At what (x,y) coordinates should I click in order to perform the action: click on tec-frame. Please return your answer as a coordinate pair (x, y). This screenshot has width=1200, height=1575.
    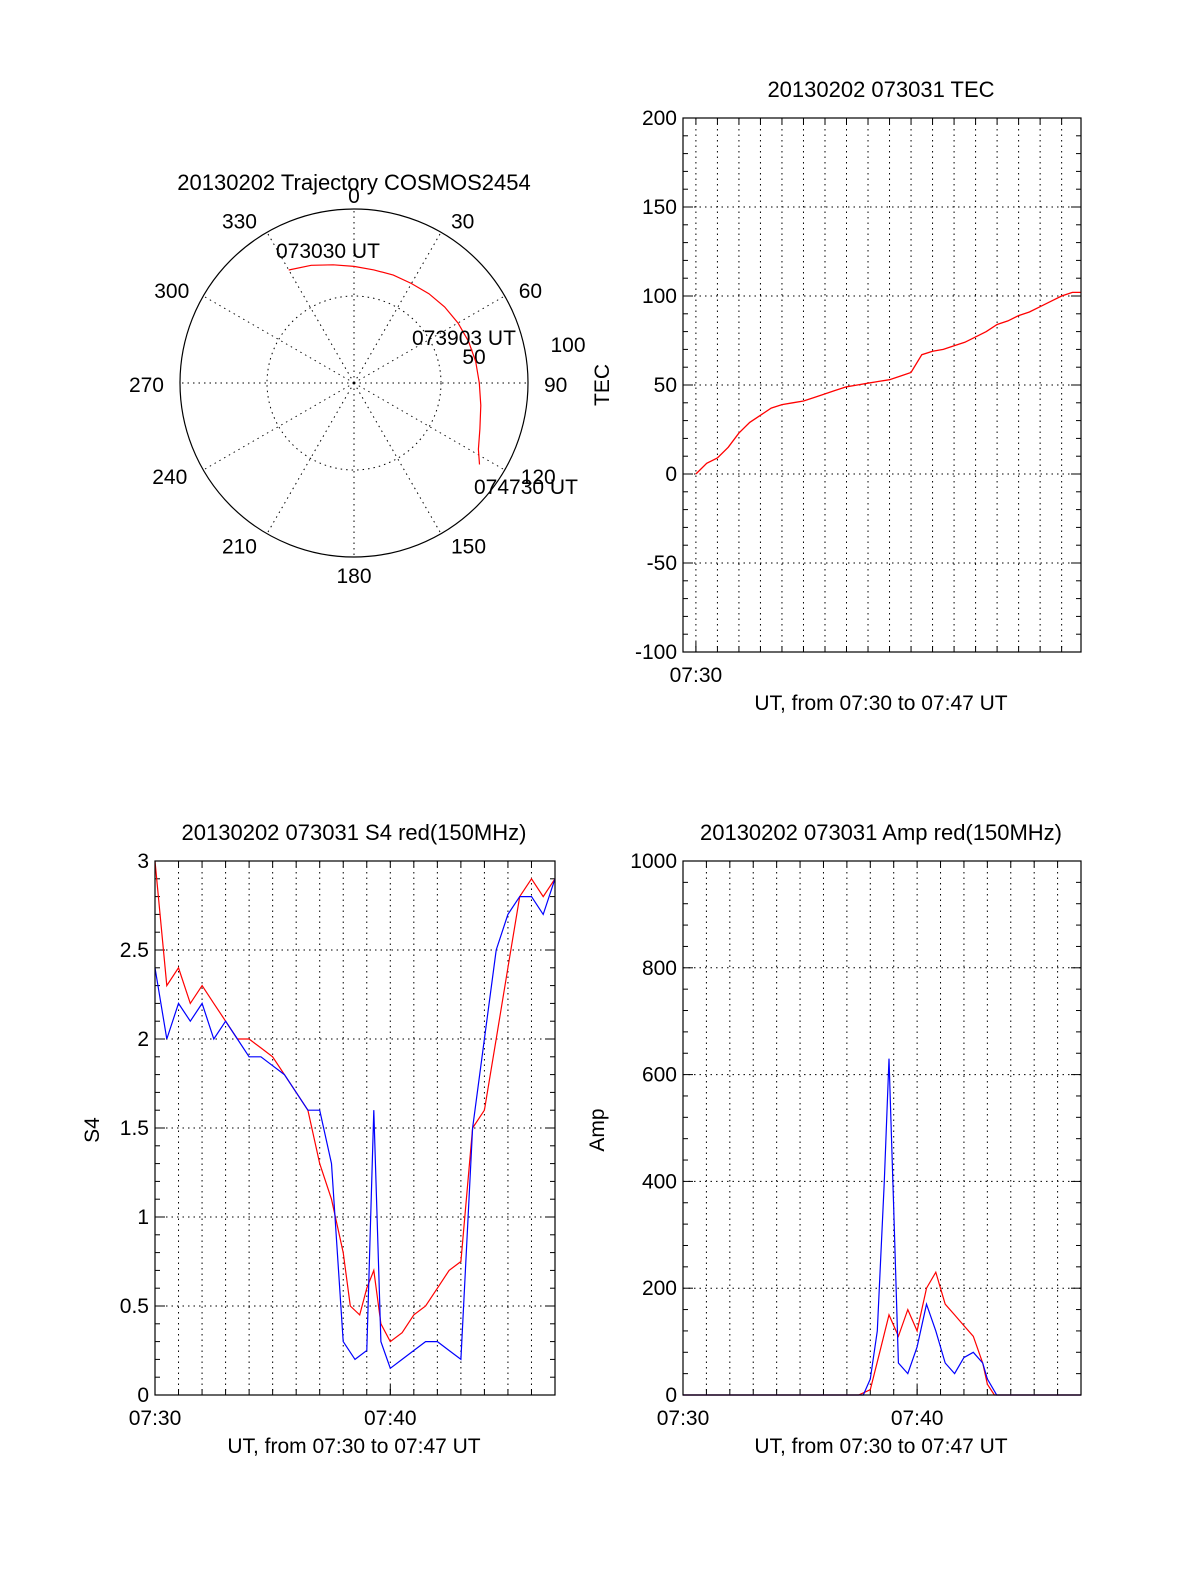
    Looking at the image, I should click on (882, 385).